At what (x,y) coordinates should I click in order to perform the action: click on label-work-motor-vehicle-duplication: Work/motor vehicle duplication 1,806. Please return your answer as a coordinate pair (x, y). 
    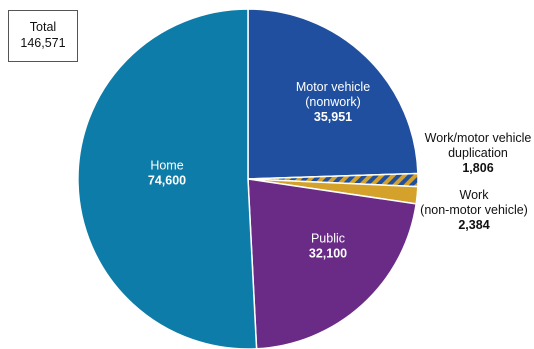
    Looking at the image, I should click on (478, 153).